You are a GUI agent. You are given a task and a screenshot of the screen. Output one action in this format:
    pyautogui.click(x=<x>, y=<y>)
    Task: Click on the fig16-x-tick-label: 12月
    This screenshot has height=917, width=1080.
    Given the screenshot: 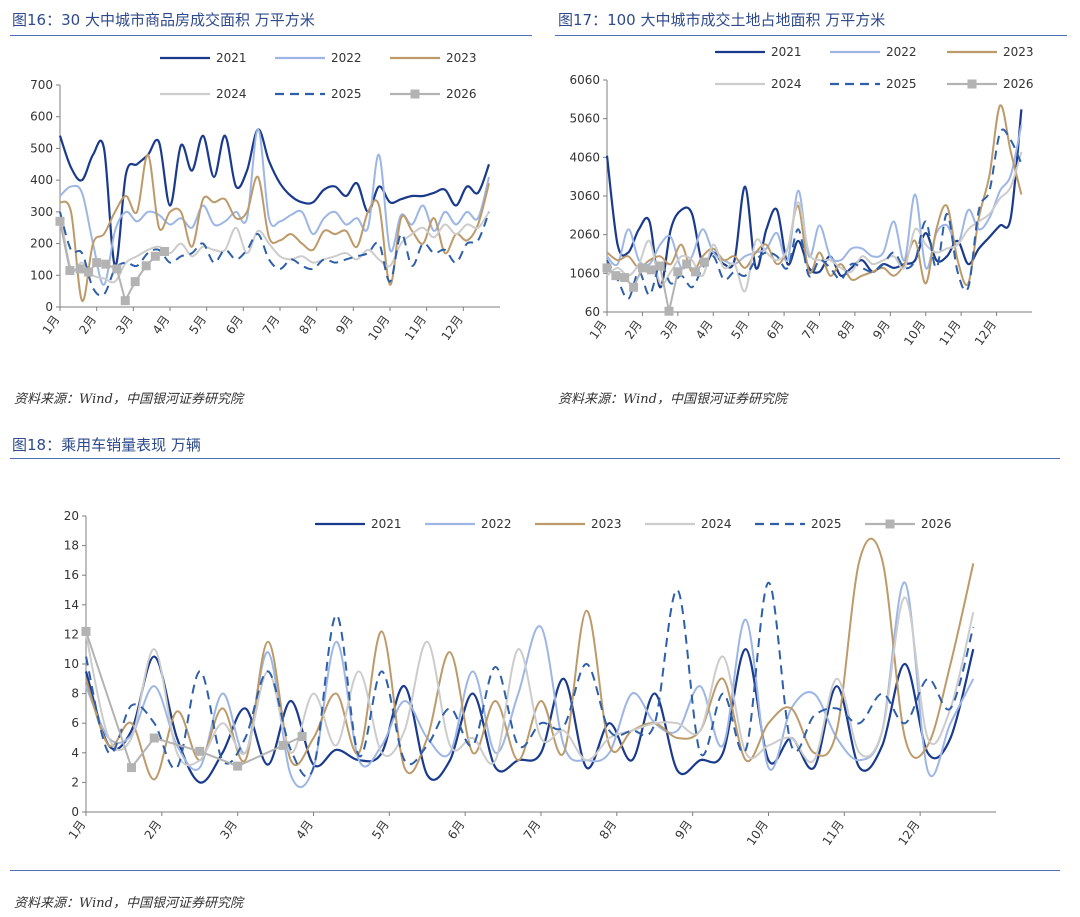 What is the action you would take?
    pyautogui.click(x=452, y=328)
    